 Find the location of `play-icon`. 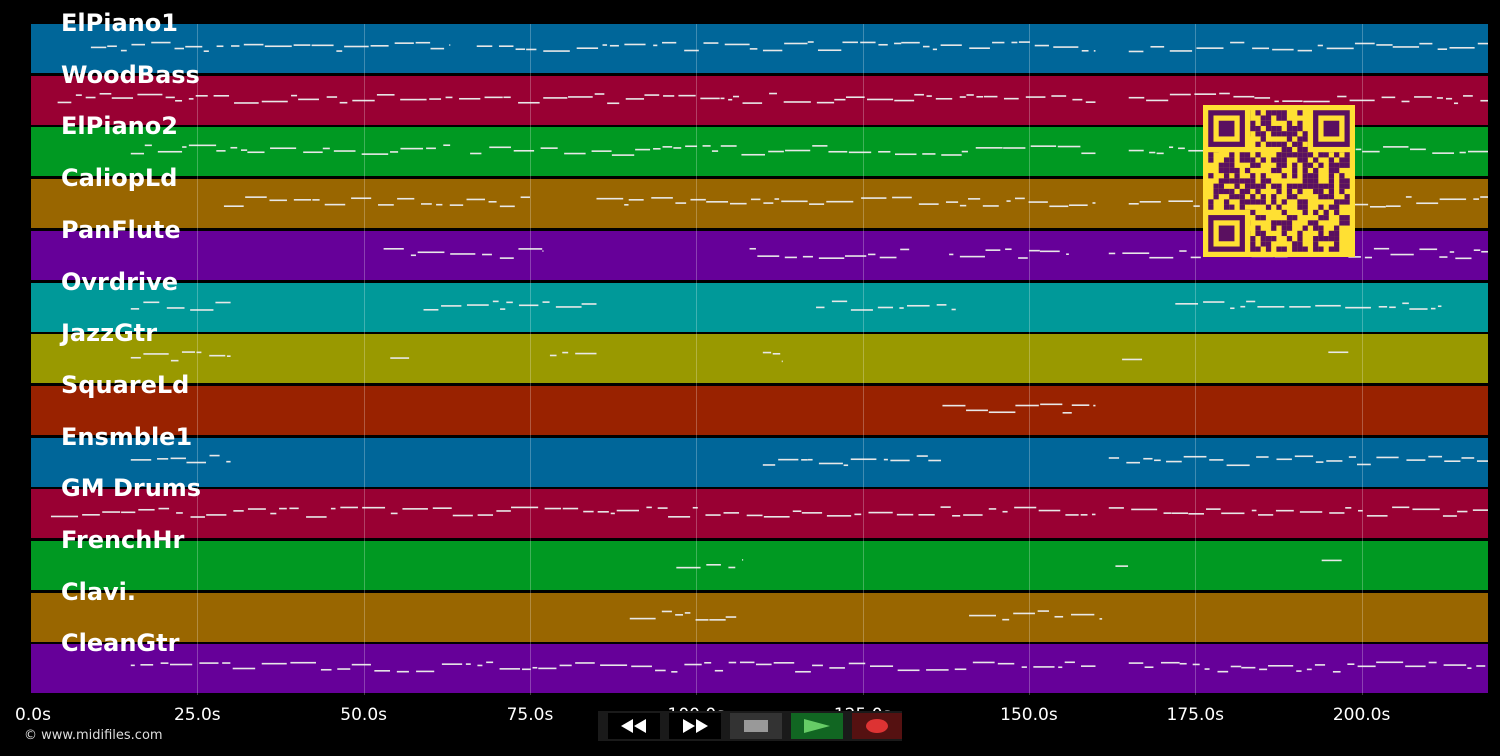

play-icon is located at coordinates (817, 726).